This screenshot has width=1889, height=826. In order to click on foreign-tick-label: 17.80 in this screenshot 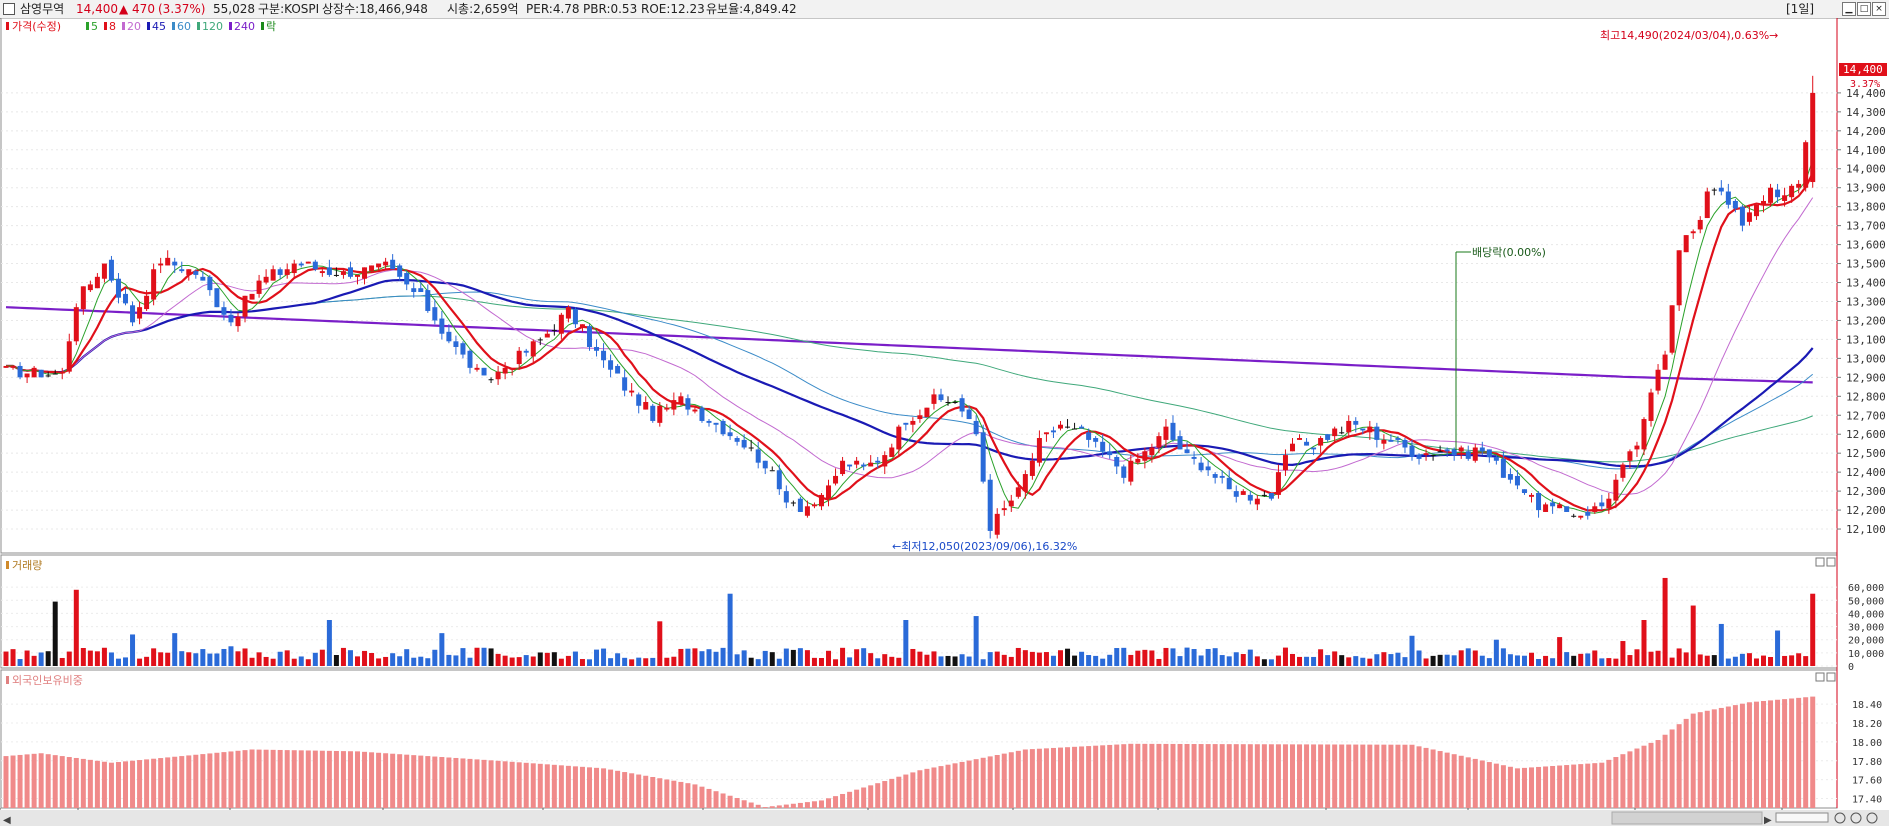, I will do `click(1867, 762)`.